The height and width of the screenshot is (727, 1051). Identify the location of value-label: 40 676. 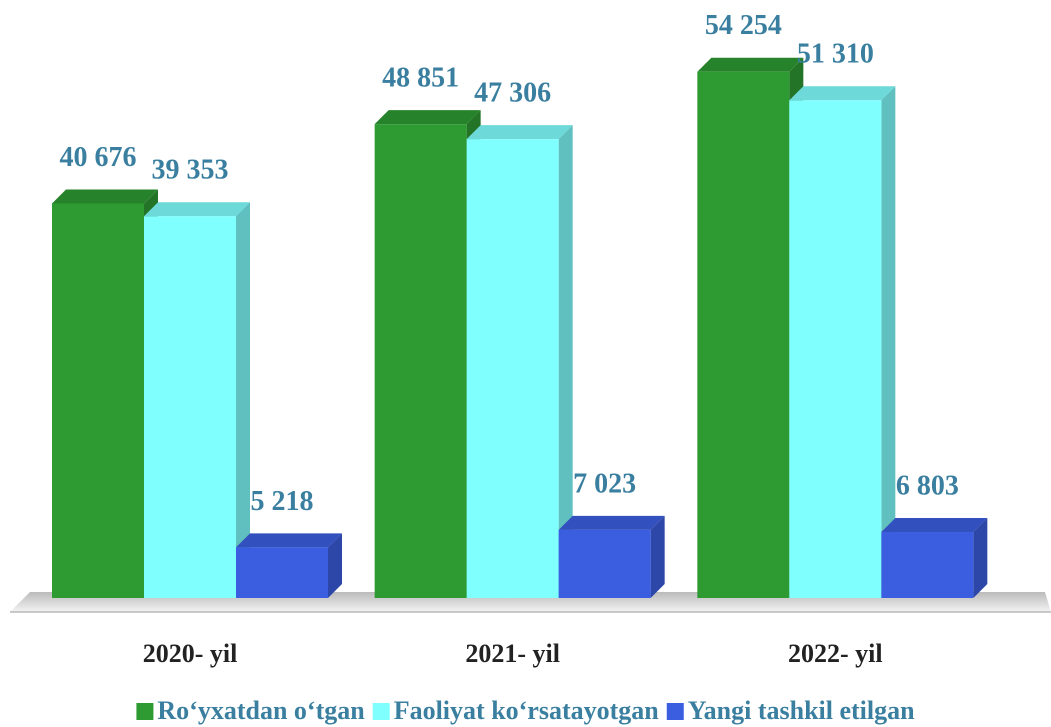
(98, 157).